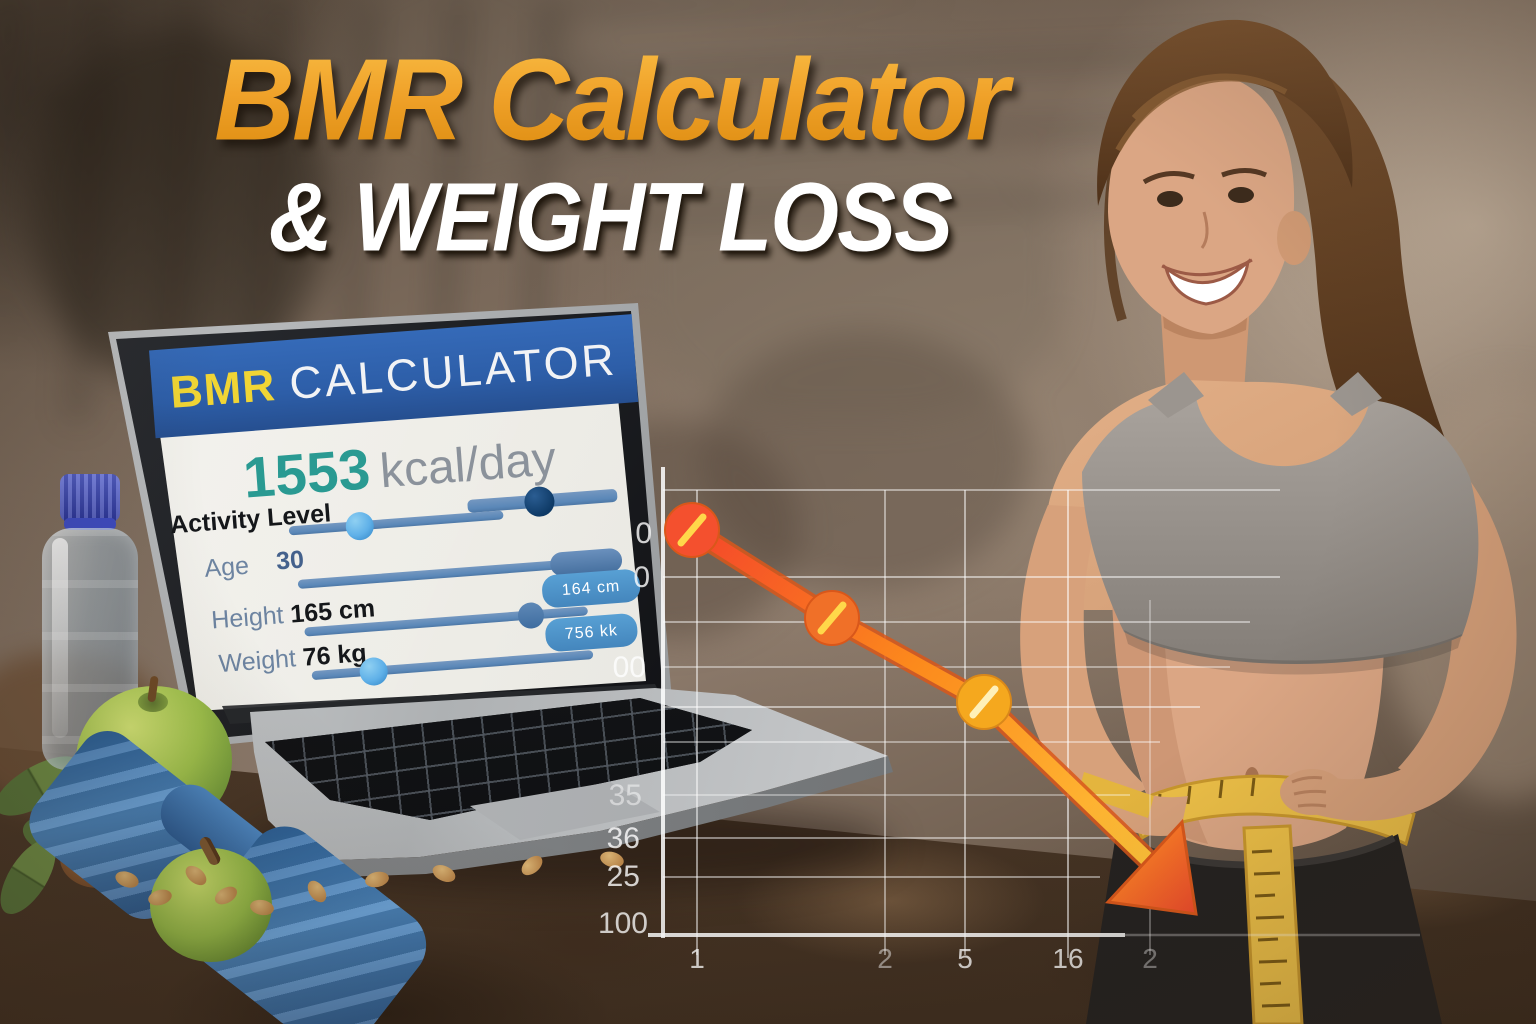 The image size is (1536, 1024). Describe the element at coordinates (623, 838) in the screenshot. I see `y-tick: 36` at that location.